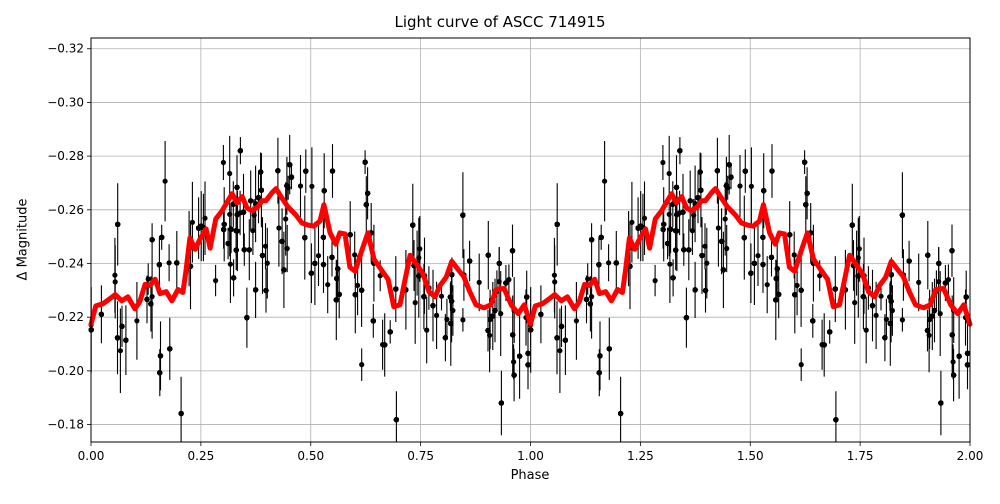 The height and width of the screenshot is (504, 1000). What do you see at coordinates (65, 371) in the screenshot?
I see `y-tick-label: −0.20` at bounding box center [65, 371].